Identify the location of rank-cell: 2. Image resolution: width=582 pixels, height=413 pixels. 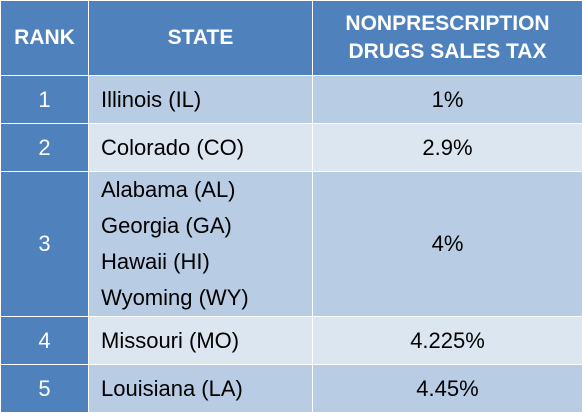
(45, 148).